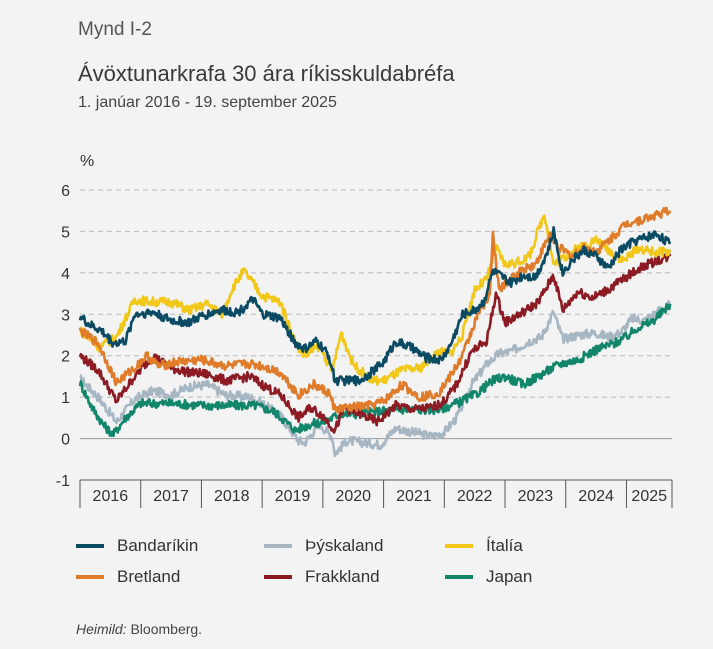  Describe the element at coordinates (149, 576) in the screenshot. I see `legend-label: Bretland` at that location.